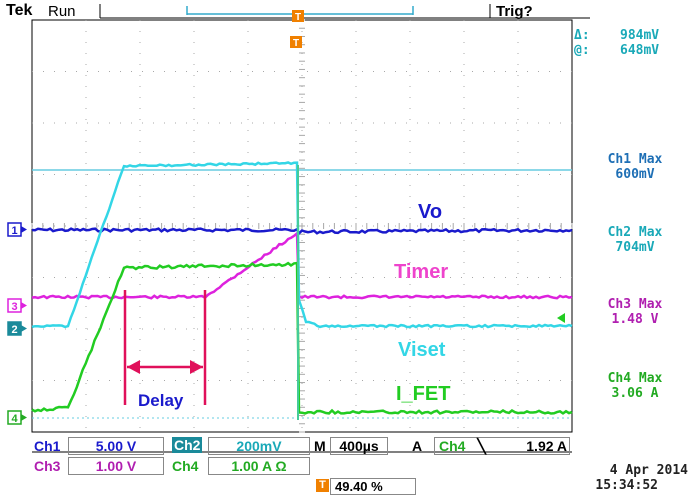 The width and height of the screenshot is (691, 497). I want to click on measurement-ch3: Ch3 Max 1.48 V, so click(635, 312).